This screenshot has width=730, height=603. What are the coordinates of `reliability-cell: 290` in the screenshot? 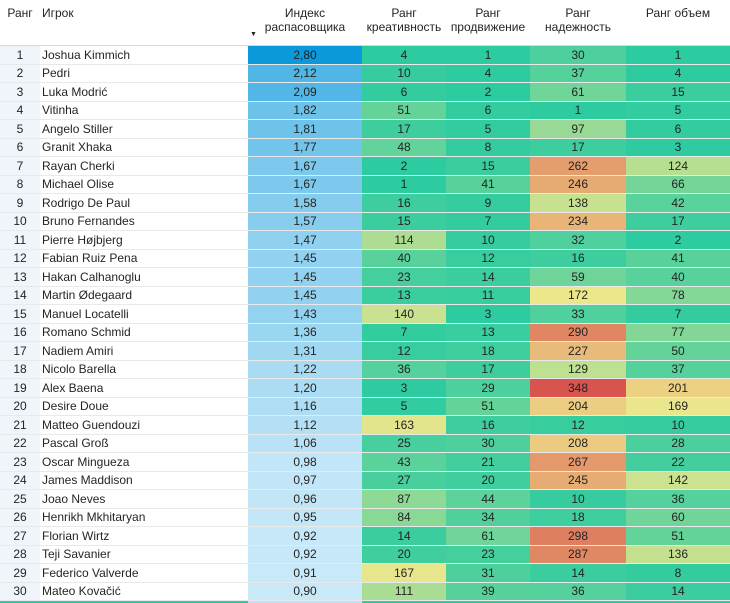 It's located at (578, 332).